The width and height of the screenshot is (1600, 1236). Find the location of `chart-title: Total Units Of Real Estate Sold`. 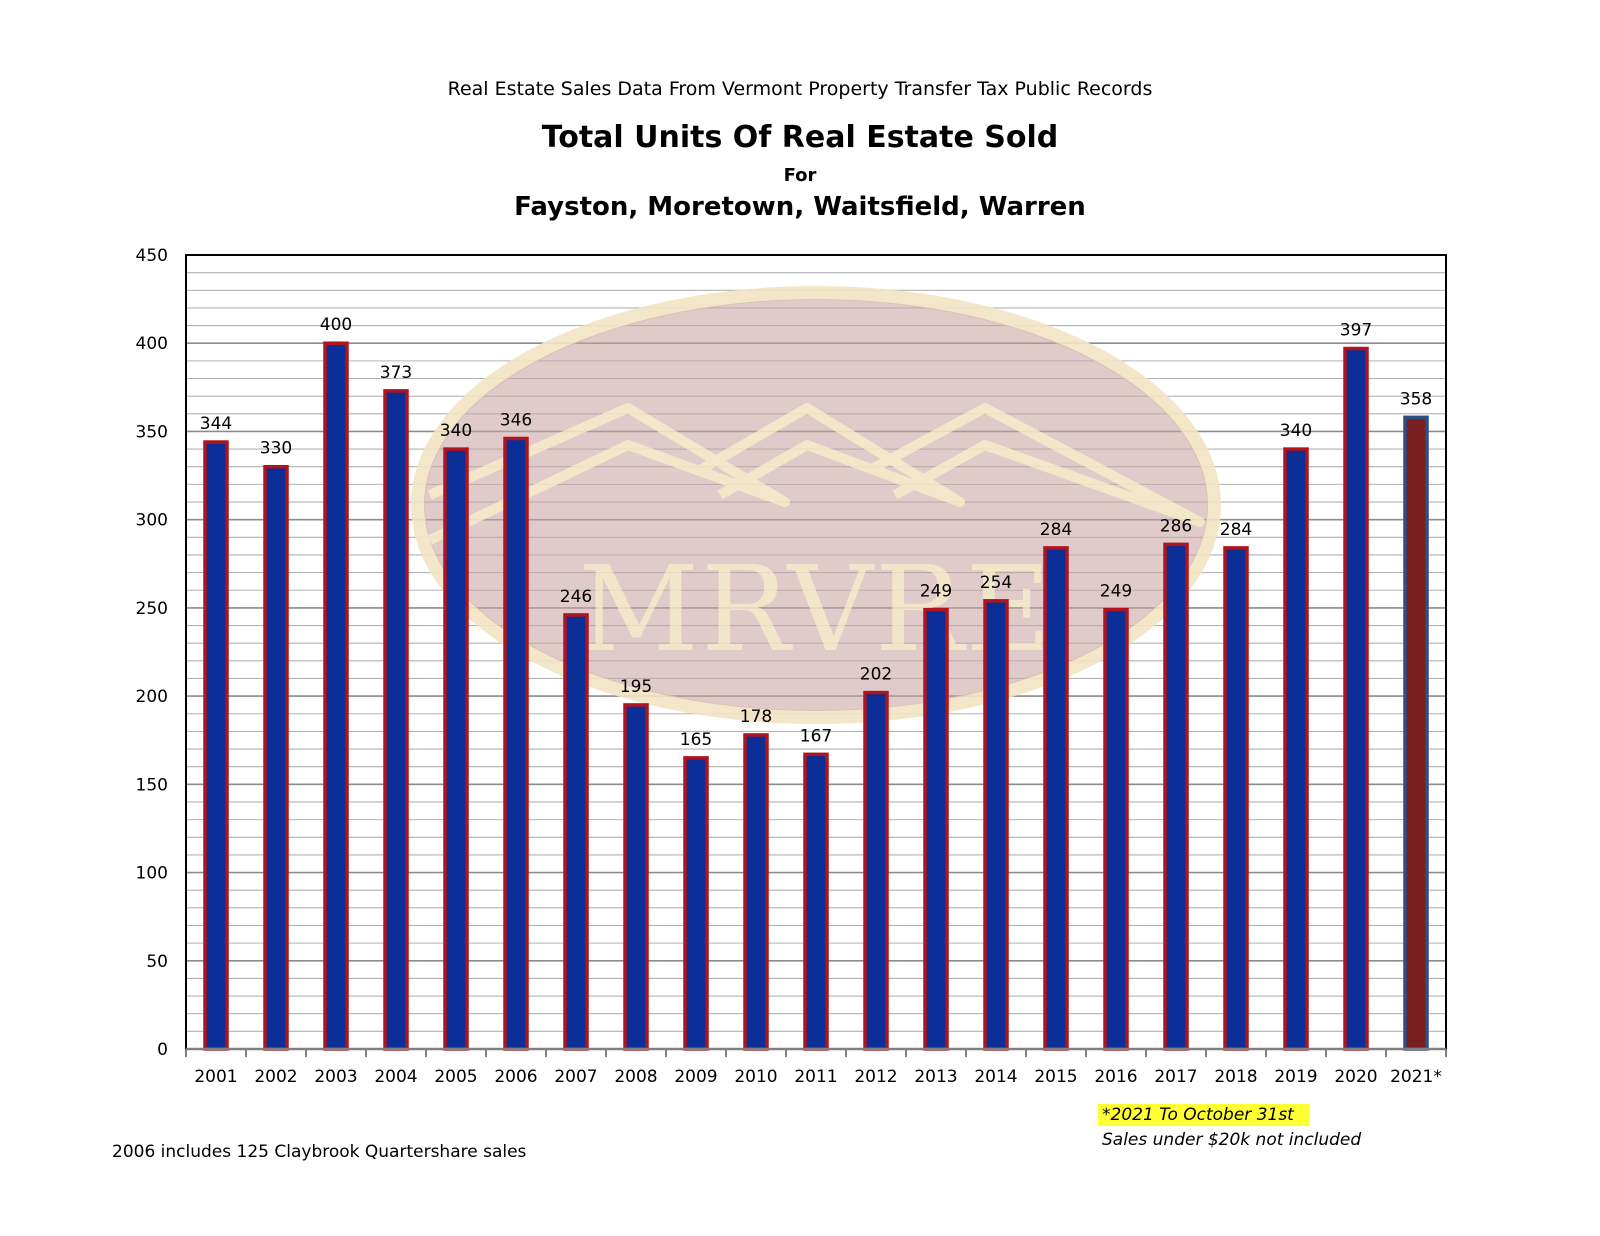

chart-title: Total Units Of Real Estate Sold is located at coordinates (800, 137).